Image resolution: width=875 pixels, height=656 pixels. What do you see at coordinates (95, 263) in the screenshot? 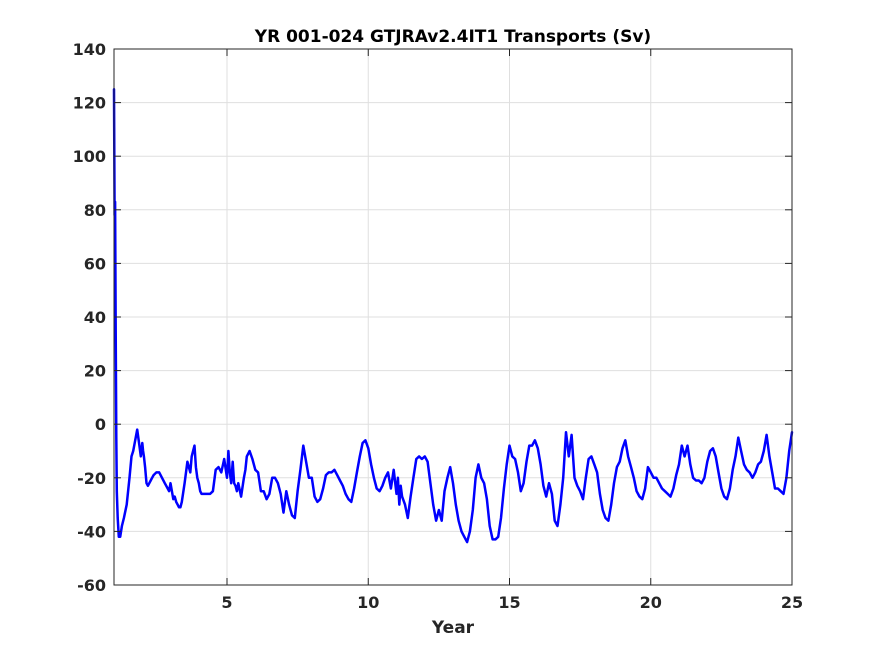
I see `y-tick-label: 60` at bounding box center [95, 263].